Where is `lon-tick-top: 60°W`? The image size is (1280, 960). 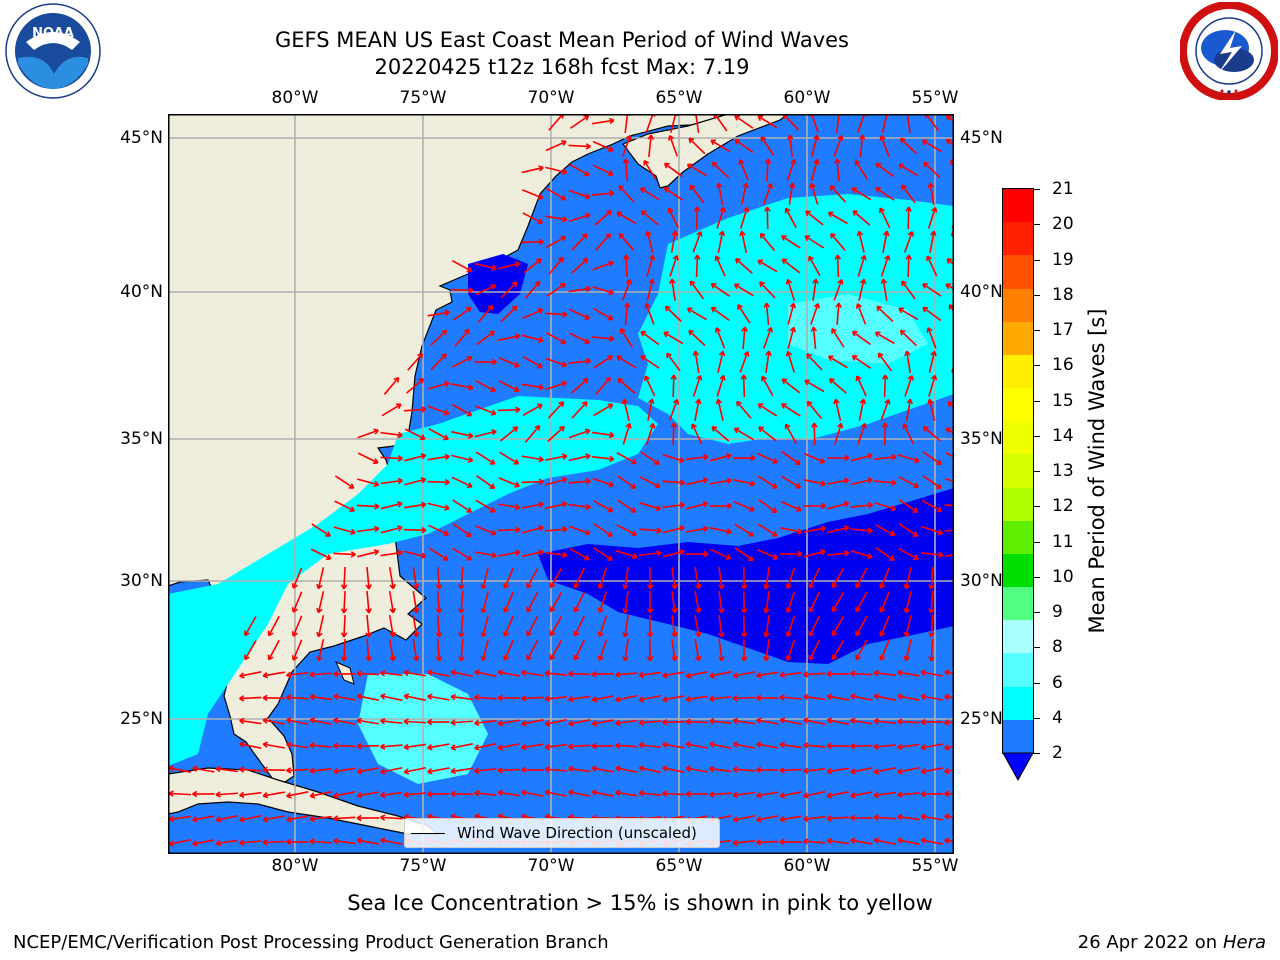 lon-tick-top: 60°W is located at coordinates (807, 98).